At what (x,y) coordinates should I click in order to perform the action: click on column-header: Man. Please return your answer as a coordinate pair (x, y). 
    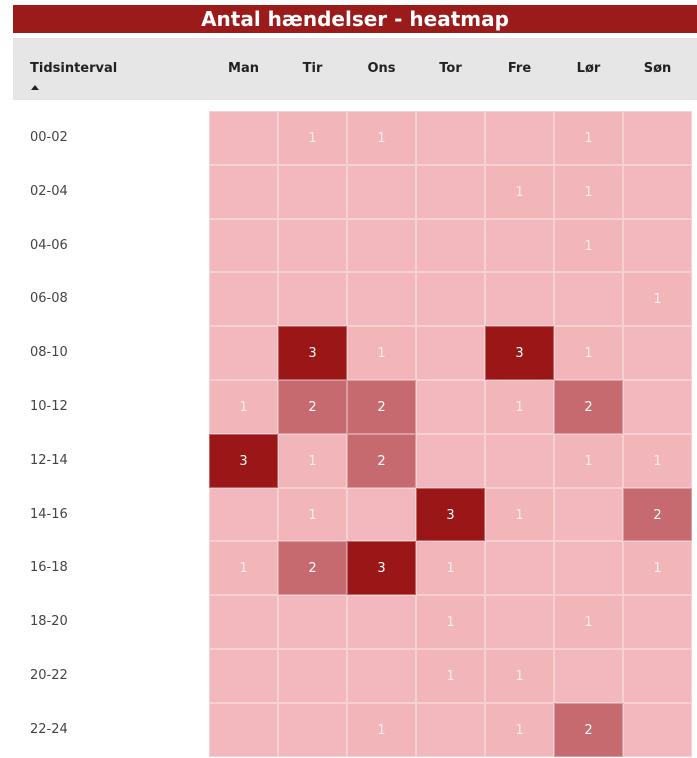
    Looking at the image, I should click on (243, 68).